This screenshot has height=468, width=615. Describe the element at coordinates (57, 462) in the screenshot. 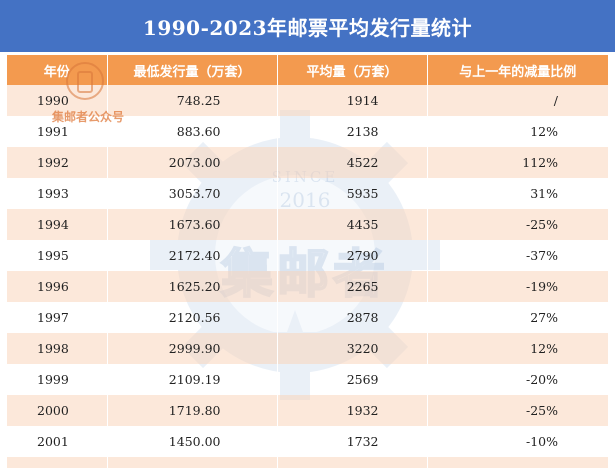

I see `cell-year: 2002` at that location.